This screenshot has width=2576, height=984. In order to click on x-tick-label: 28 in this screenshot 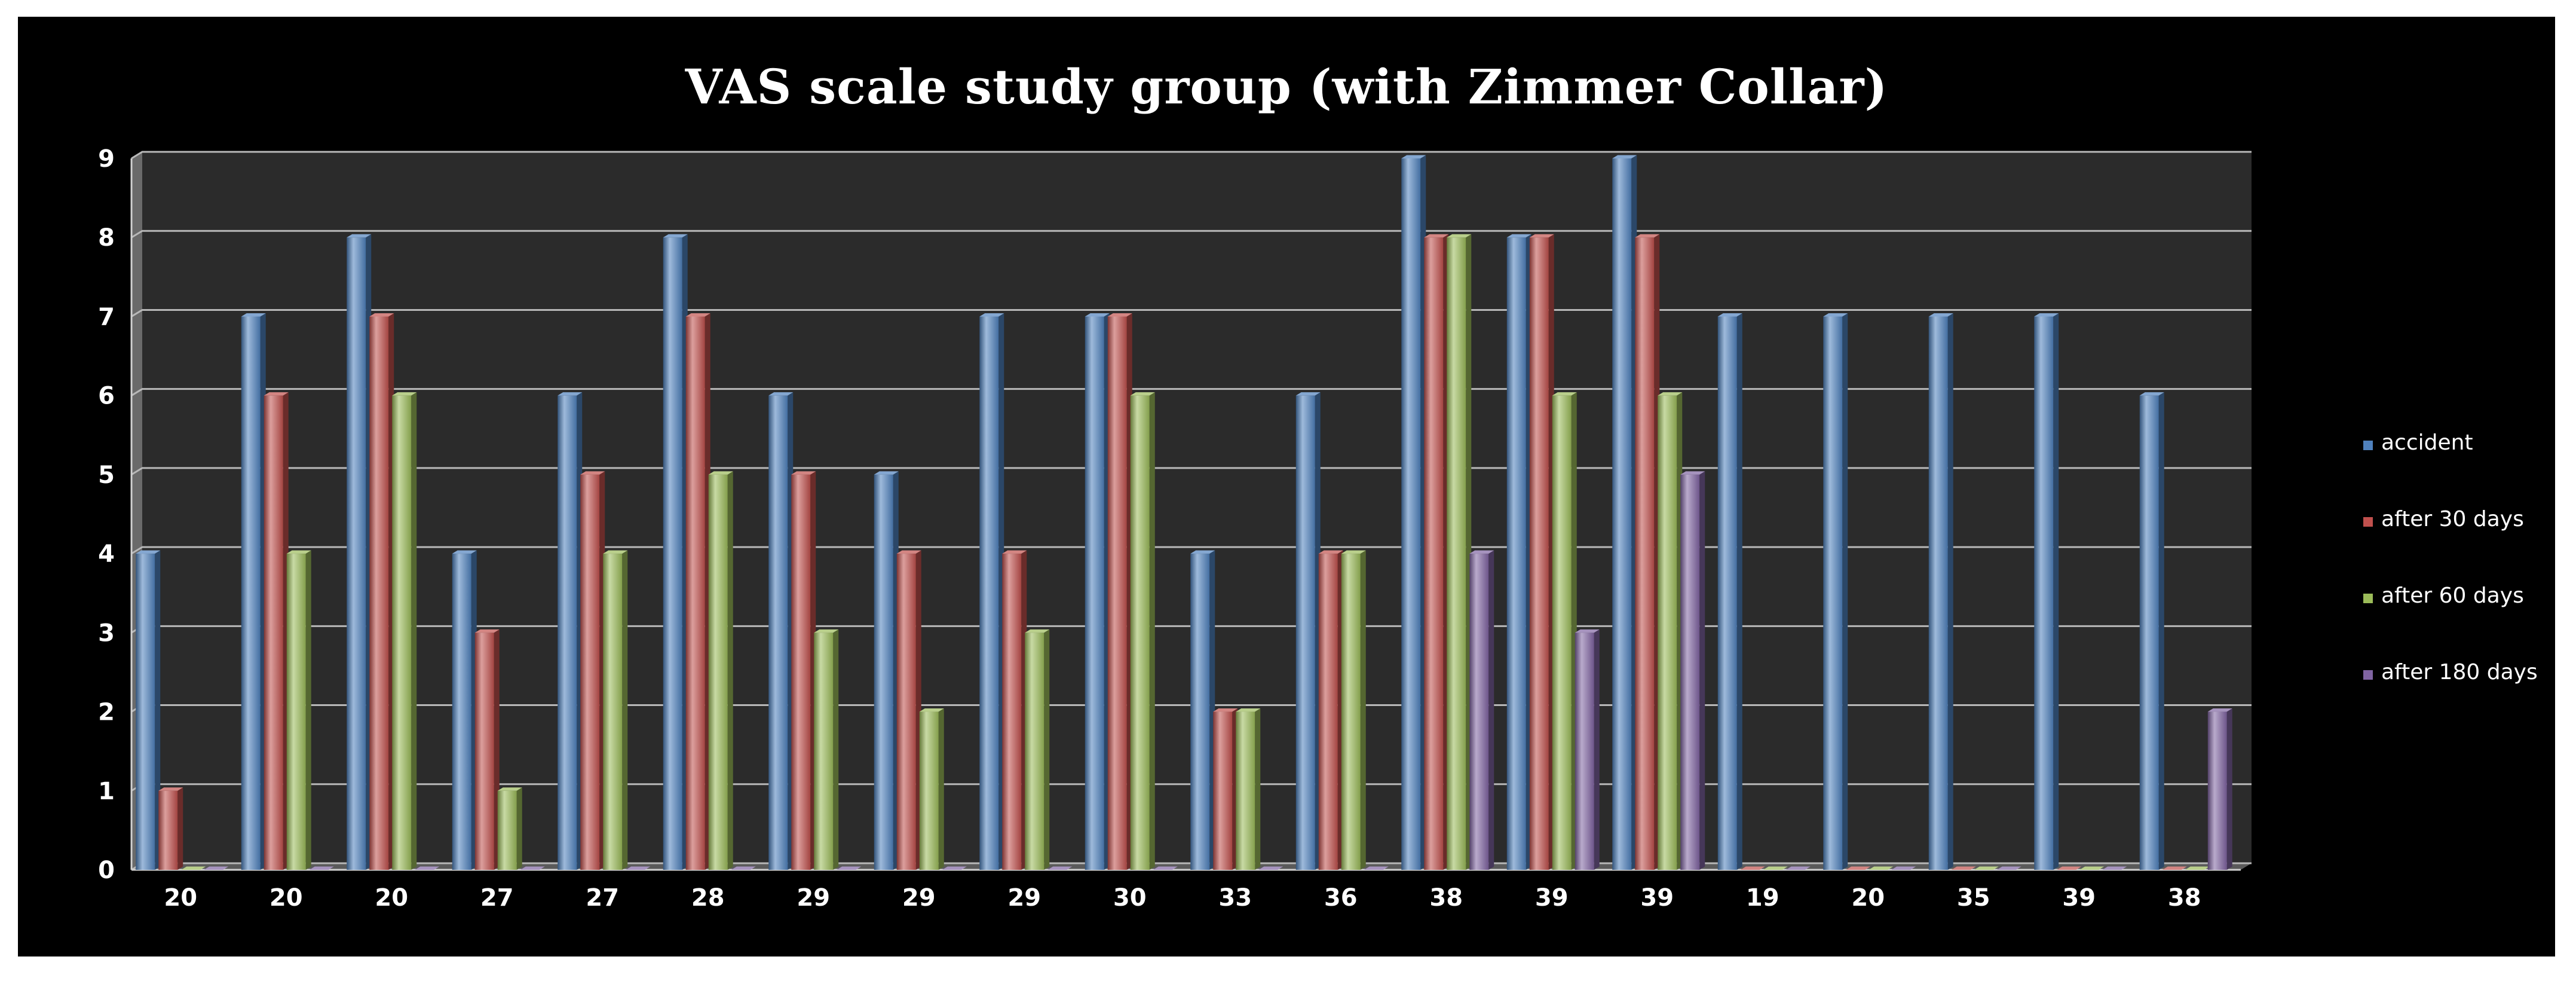, I will do `click(708, 898)`.